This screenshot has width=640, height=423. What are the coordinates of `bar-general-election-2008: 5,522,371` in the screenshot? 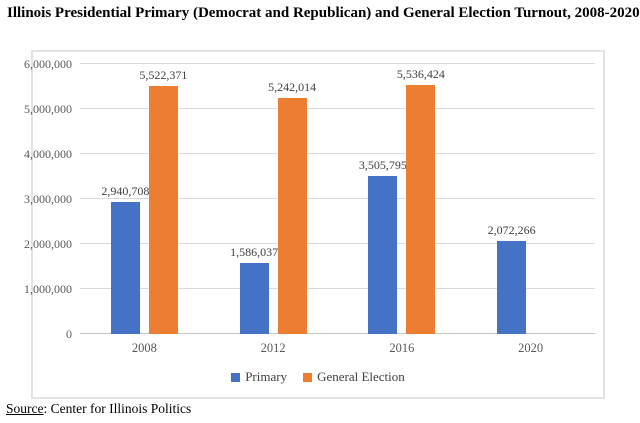 It's located at (163, 201).